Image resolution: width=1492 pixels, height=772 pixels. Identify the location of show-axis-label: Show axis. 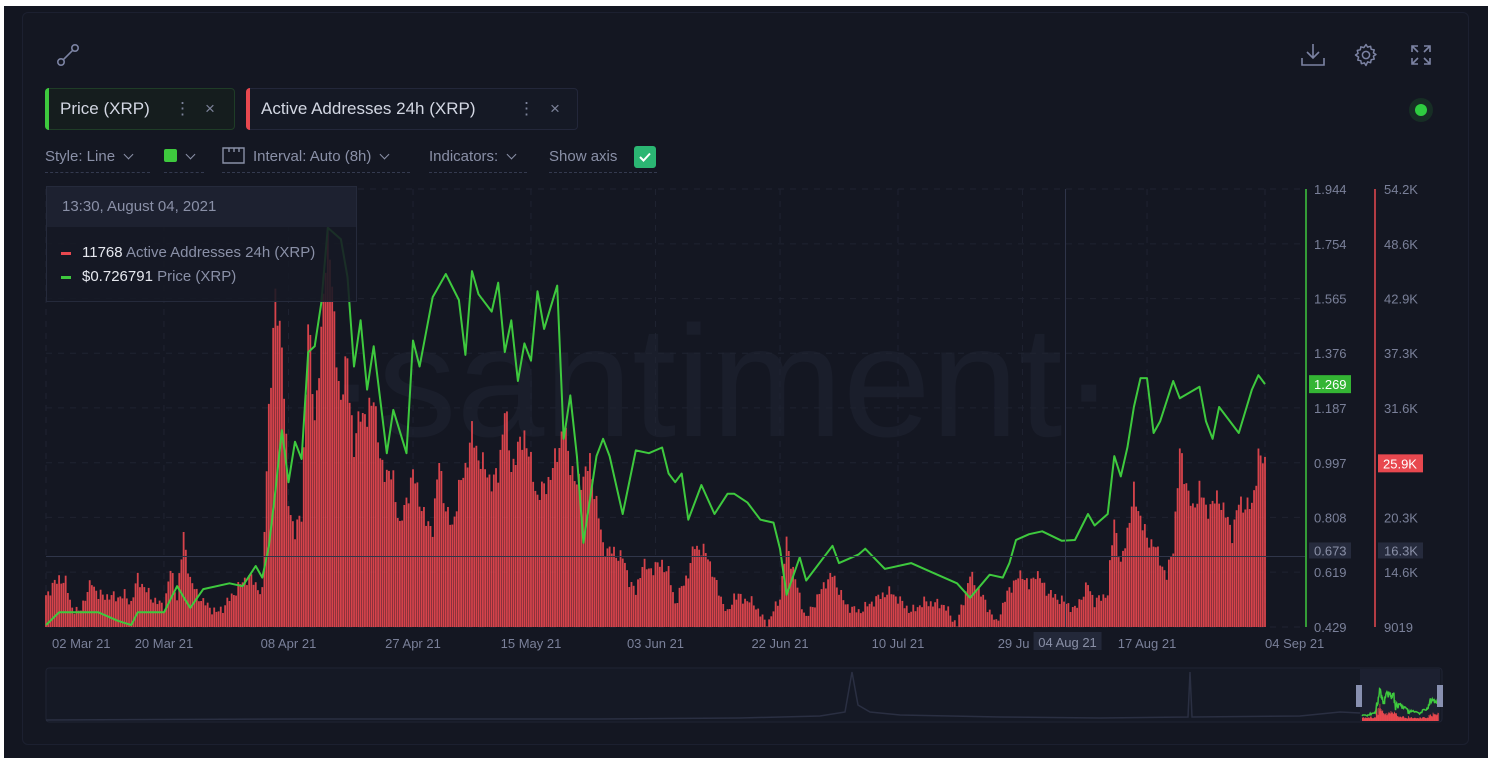
(583, 156).